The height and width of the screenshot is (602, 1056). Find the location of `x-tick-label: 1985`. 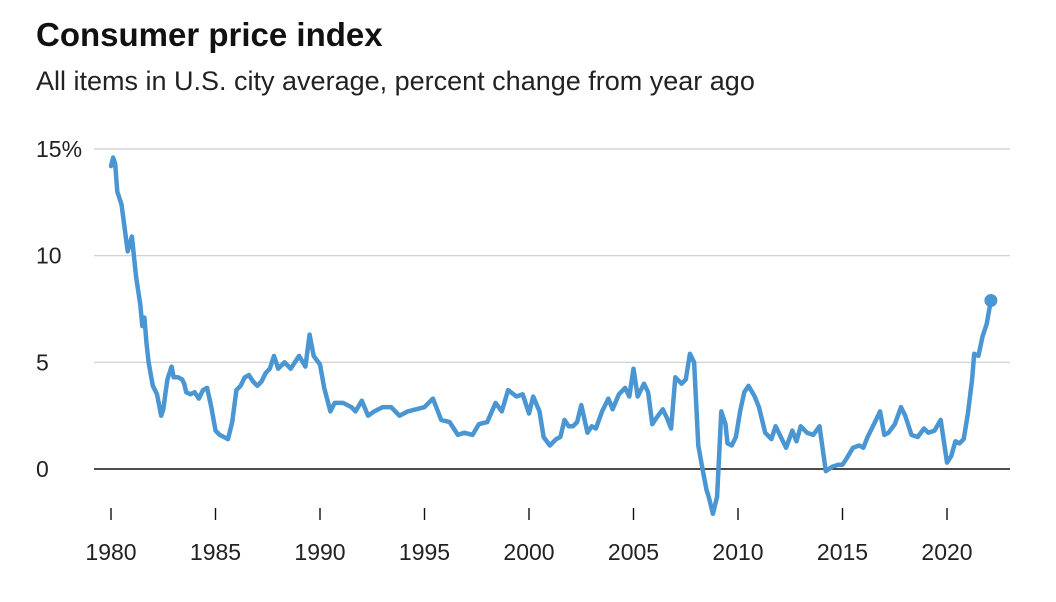

x-tick-label: 1985 is located at coordinates (215, 552).